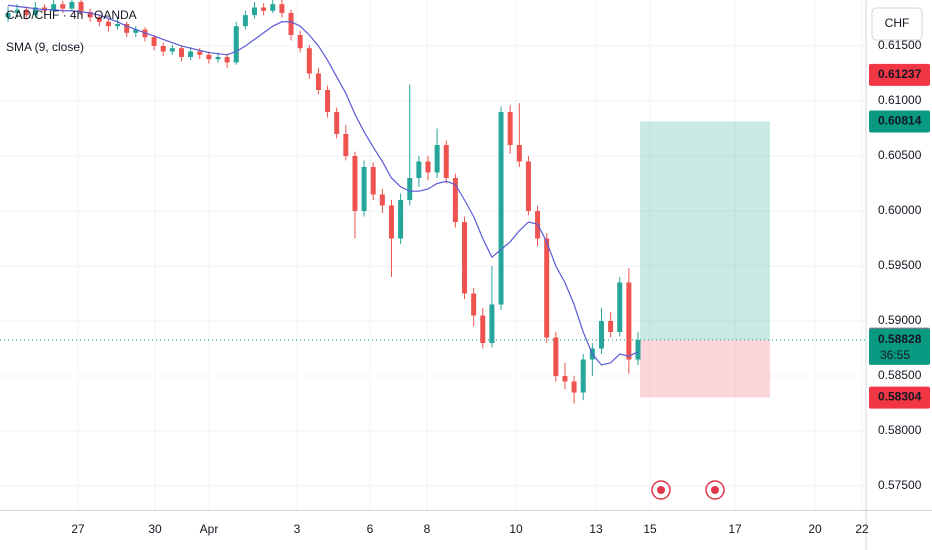  I want to click on y-tick-label: 0.61000, so click(900, 100).